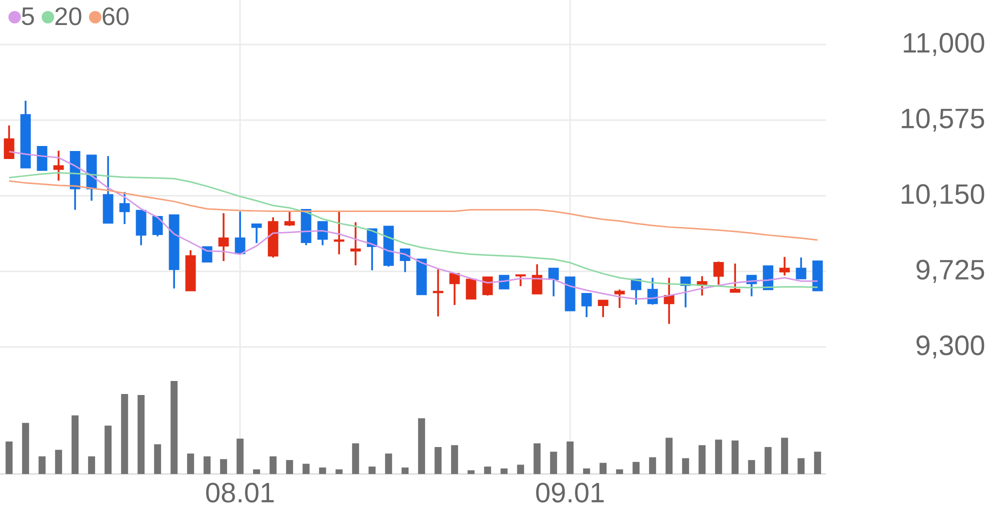  Describe the element at coordinates (950, 347) in the screenshot. I see `y-tick-label: 9,300` at that location.